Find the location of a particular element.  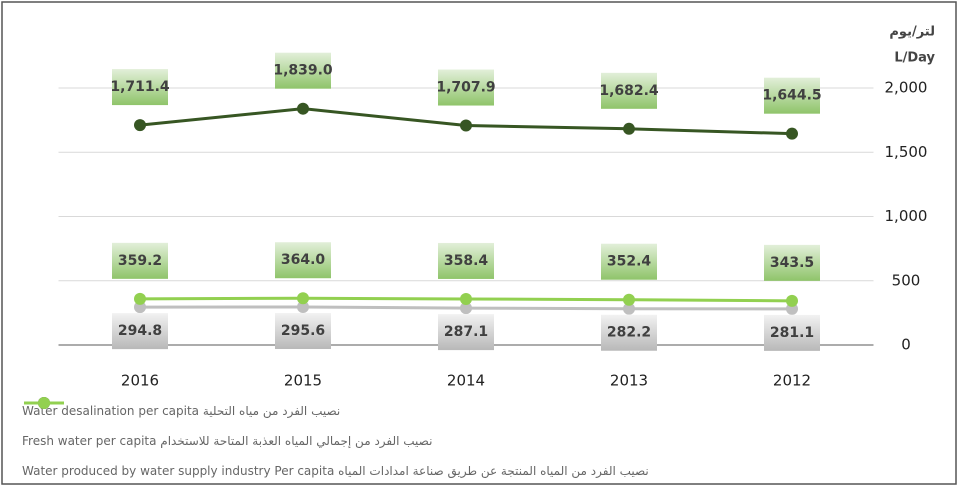

legend-marker is located at coordinates (44, 403).